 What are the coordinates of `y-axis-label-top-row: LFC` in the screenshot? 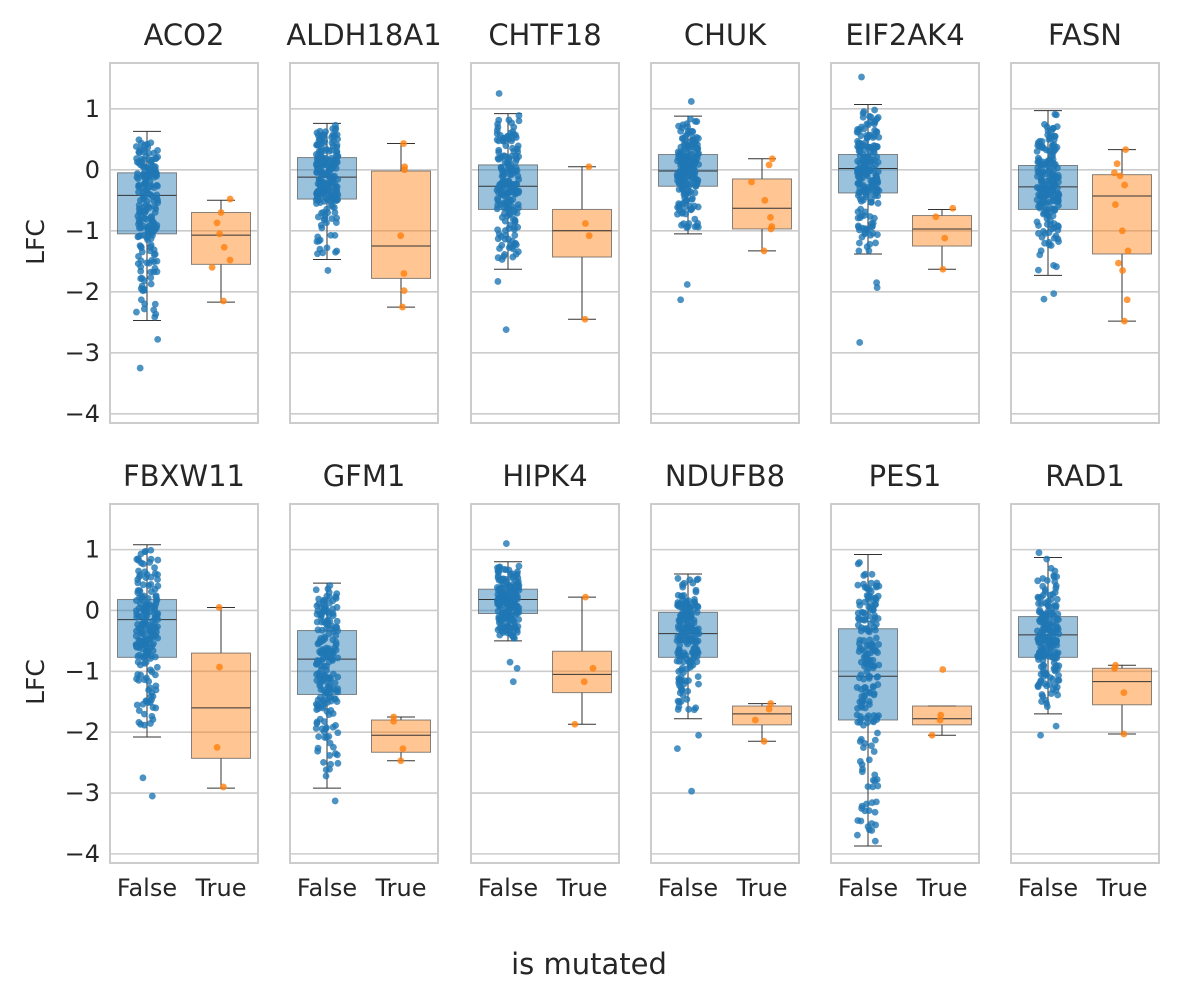 It's located at (35, 242).